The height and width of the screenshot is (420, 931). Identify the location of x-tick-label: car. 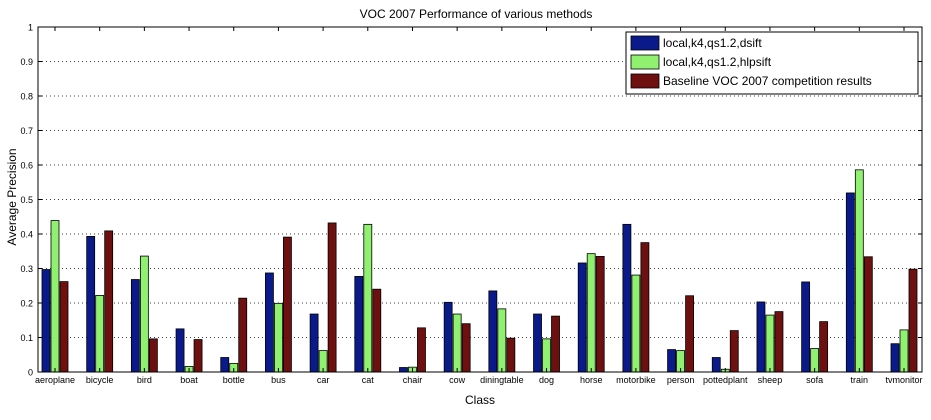
(323, 380).